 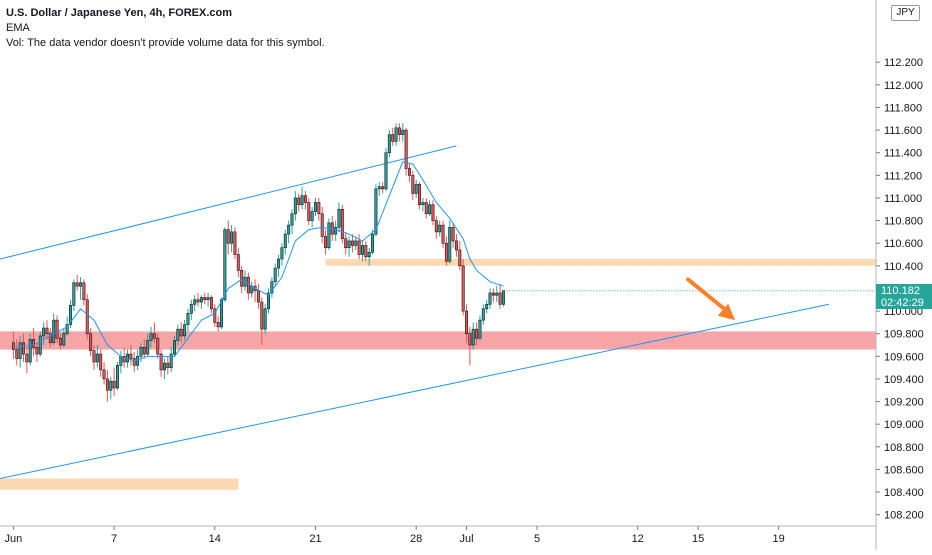 I want to click on x-tick-label: 7, so click(x=114, y=539).